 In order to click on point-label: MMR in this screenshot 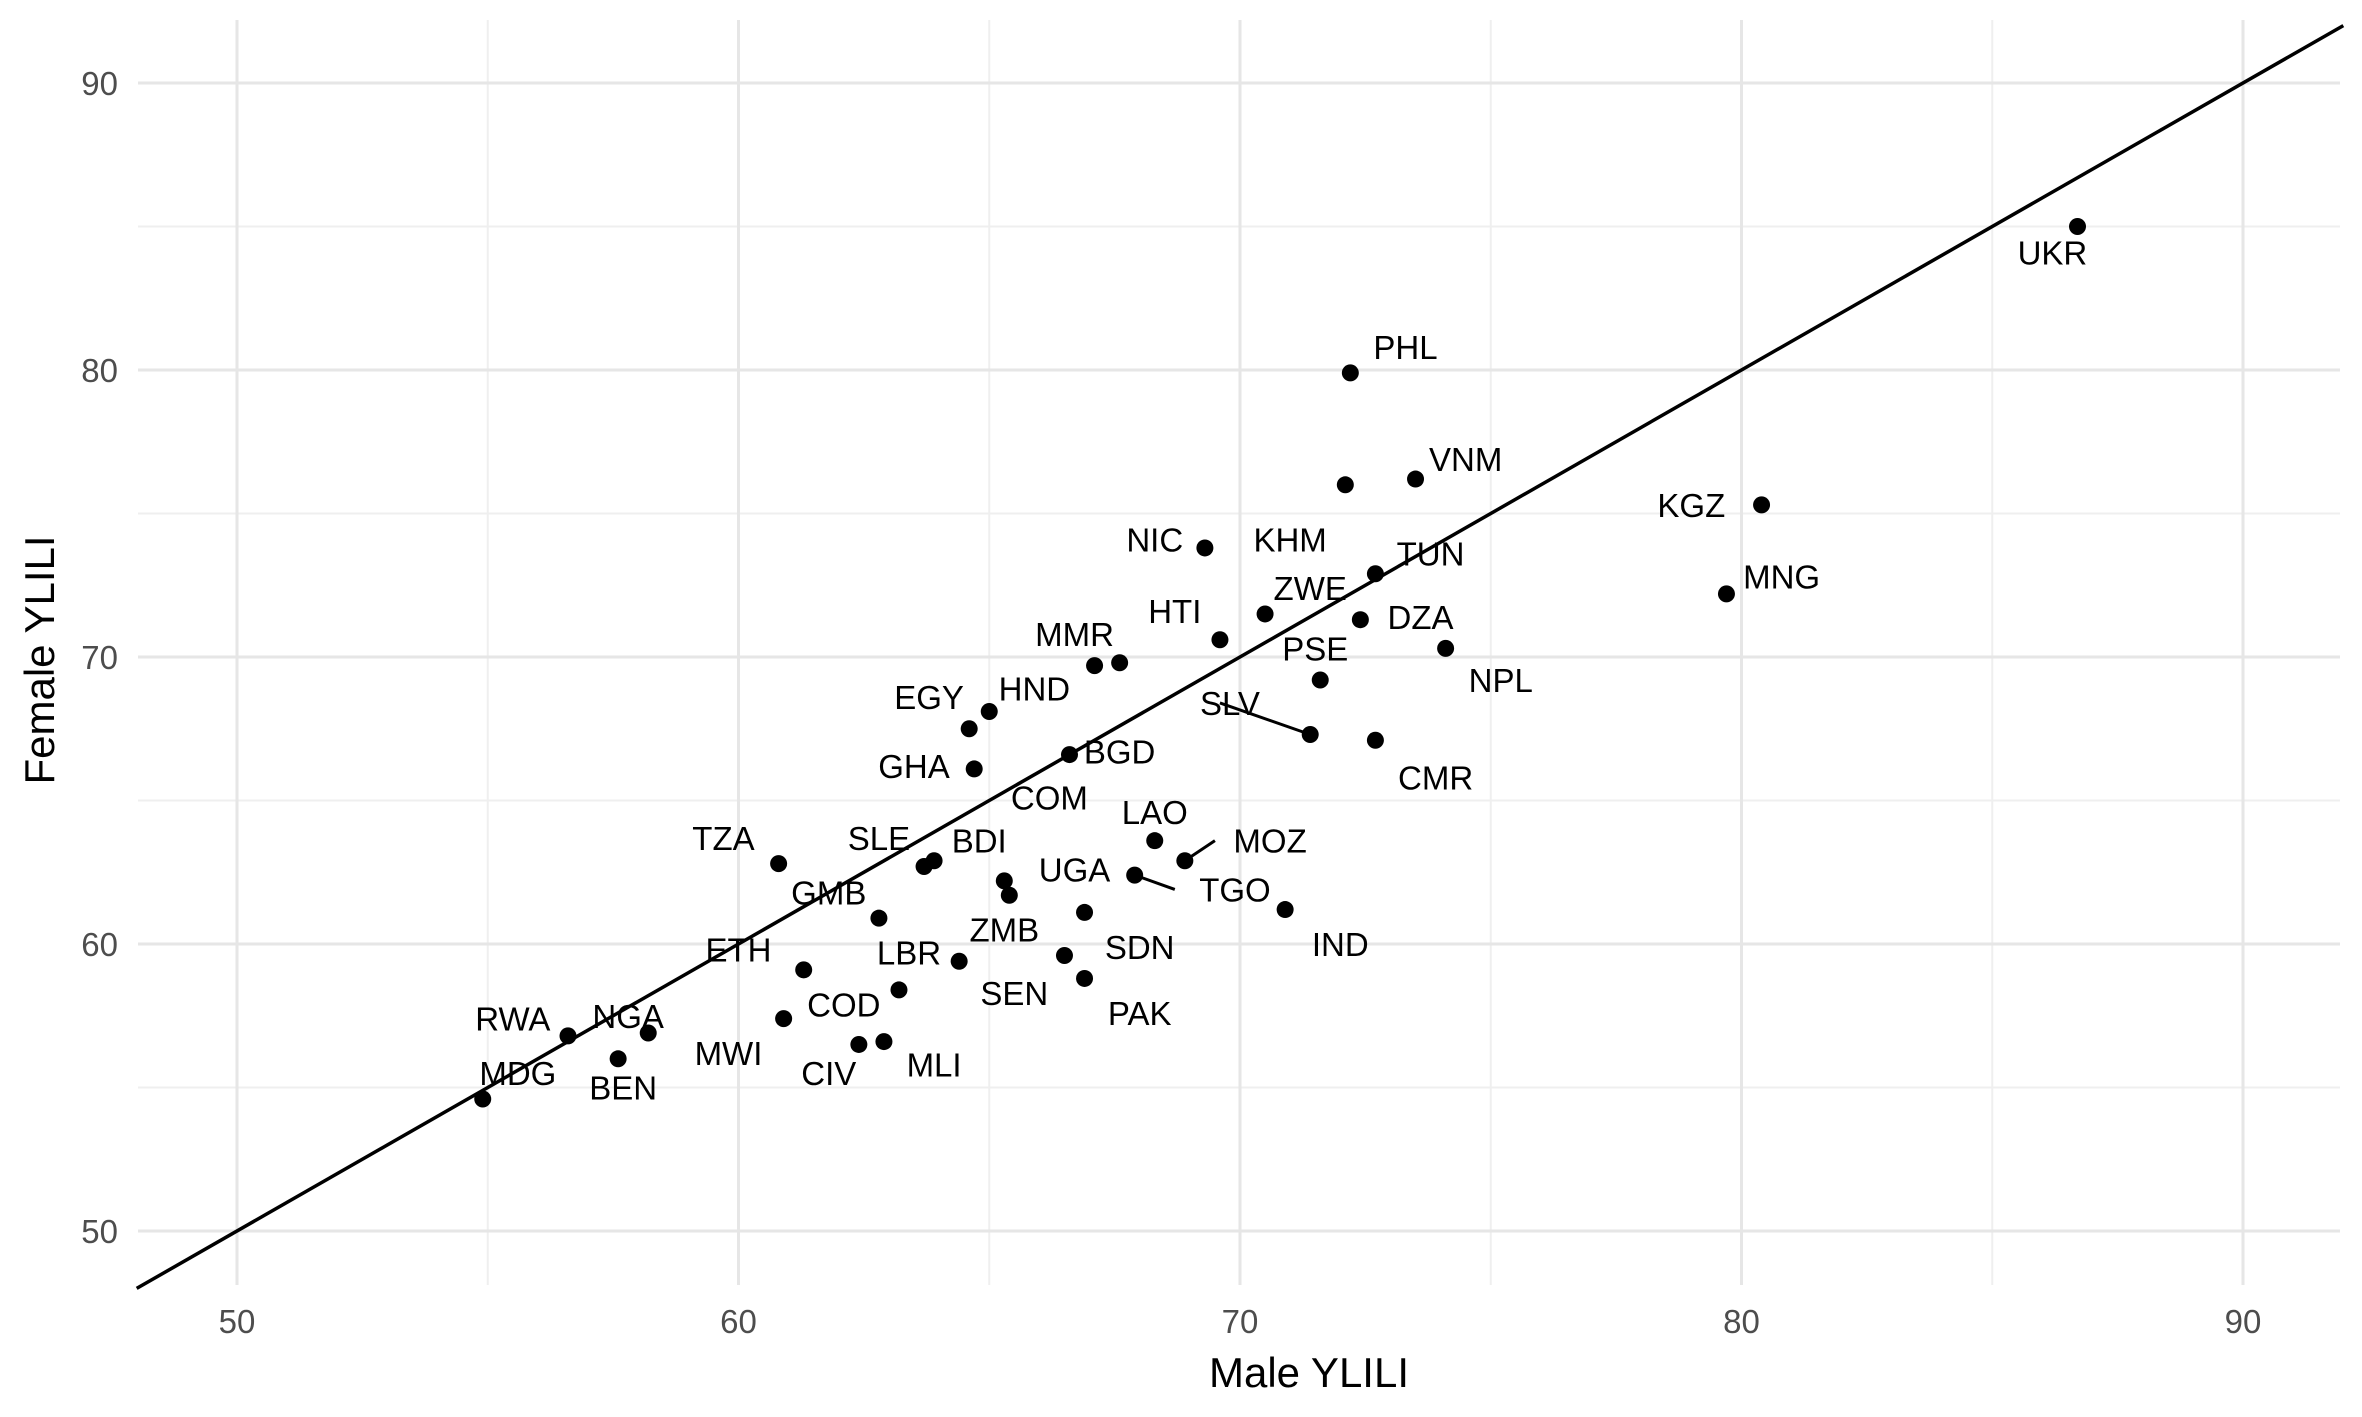, I will do `click(1074, 634)`.